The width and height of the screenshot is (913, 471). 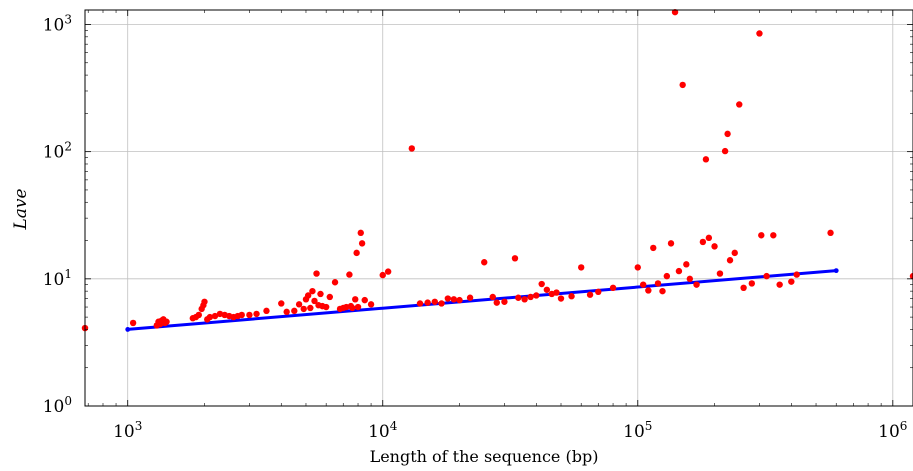 I want to click on x-tick-label: 10⁵, so click(x=637, y=430).